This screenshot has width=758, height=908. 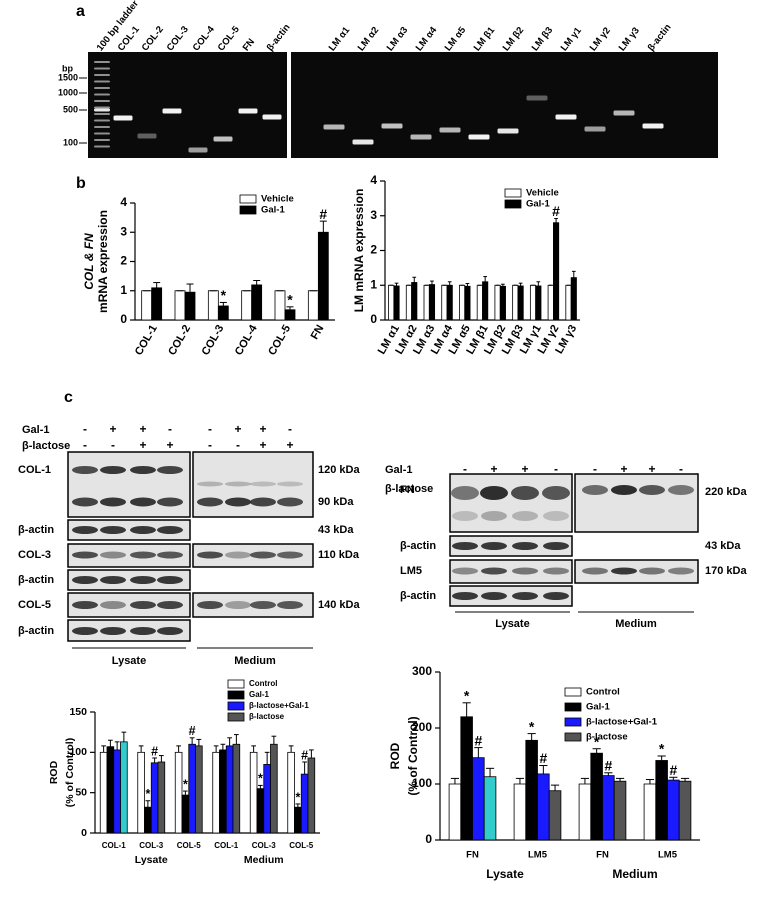 What do you see at coordinates (81, 792) in the screenshot?
I see `y-tick-label: 50` at bounding box center [81, 792].